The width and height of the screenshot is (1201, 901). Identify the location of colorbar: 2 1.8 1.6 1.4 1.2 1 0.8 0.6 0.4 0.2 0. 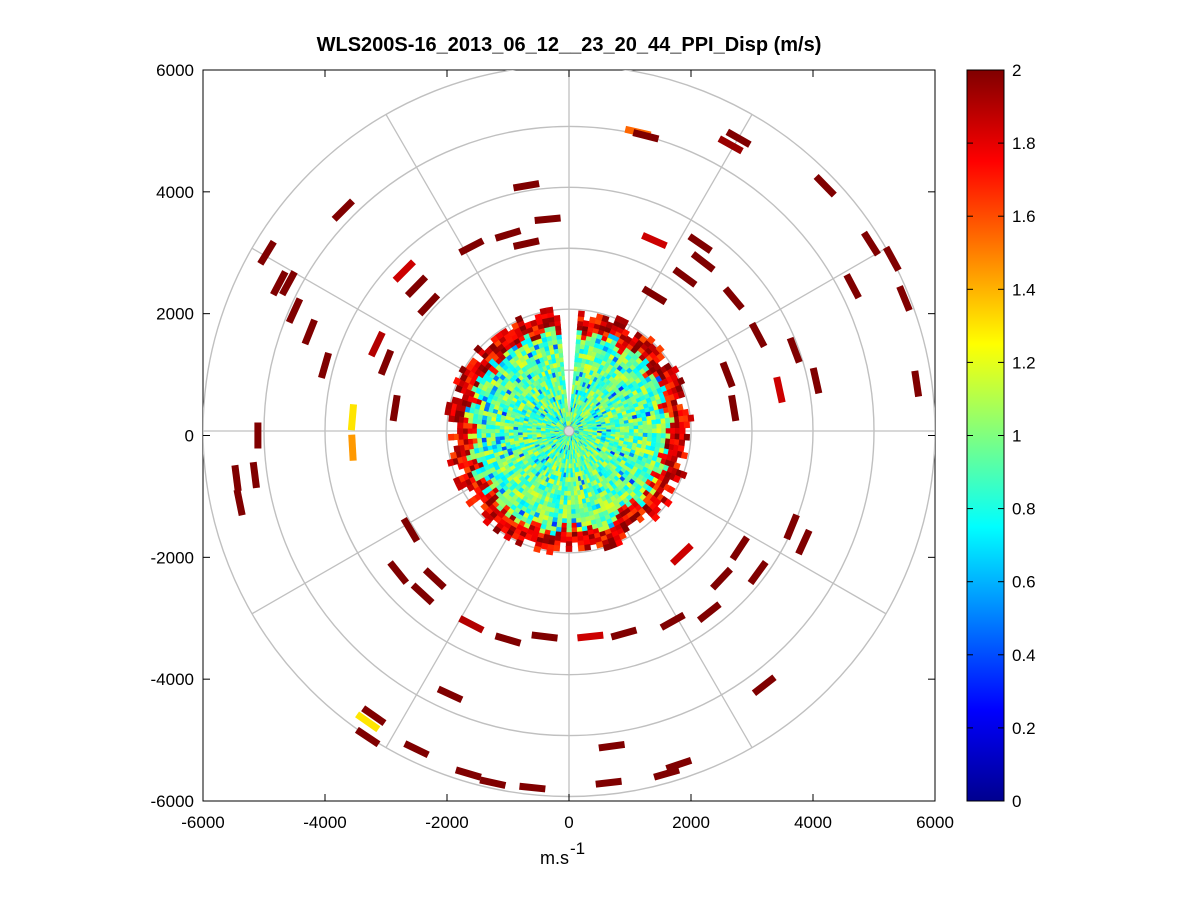
(1001, 436).